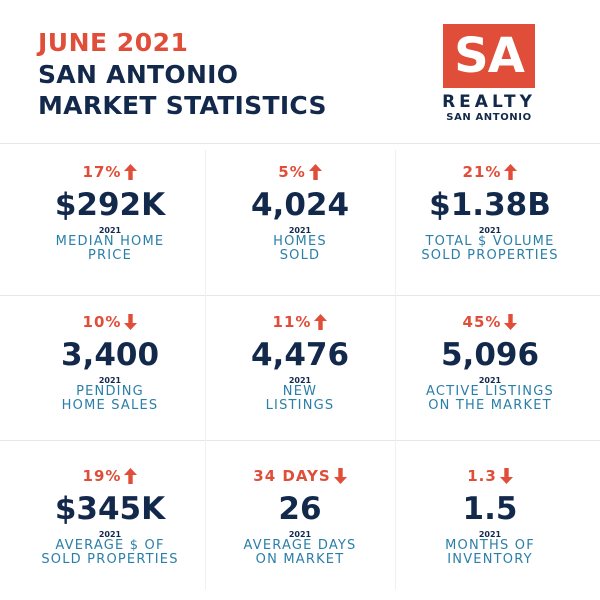 Image resolution: width=600 pixels, height=600 pixels. I want to click on title: MARKET STATISTICS, so click(182, 105).